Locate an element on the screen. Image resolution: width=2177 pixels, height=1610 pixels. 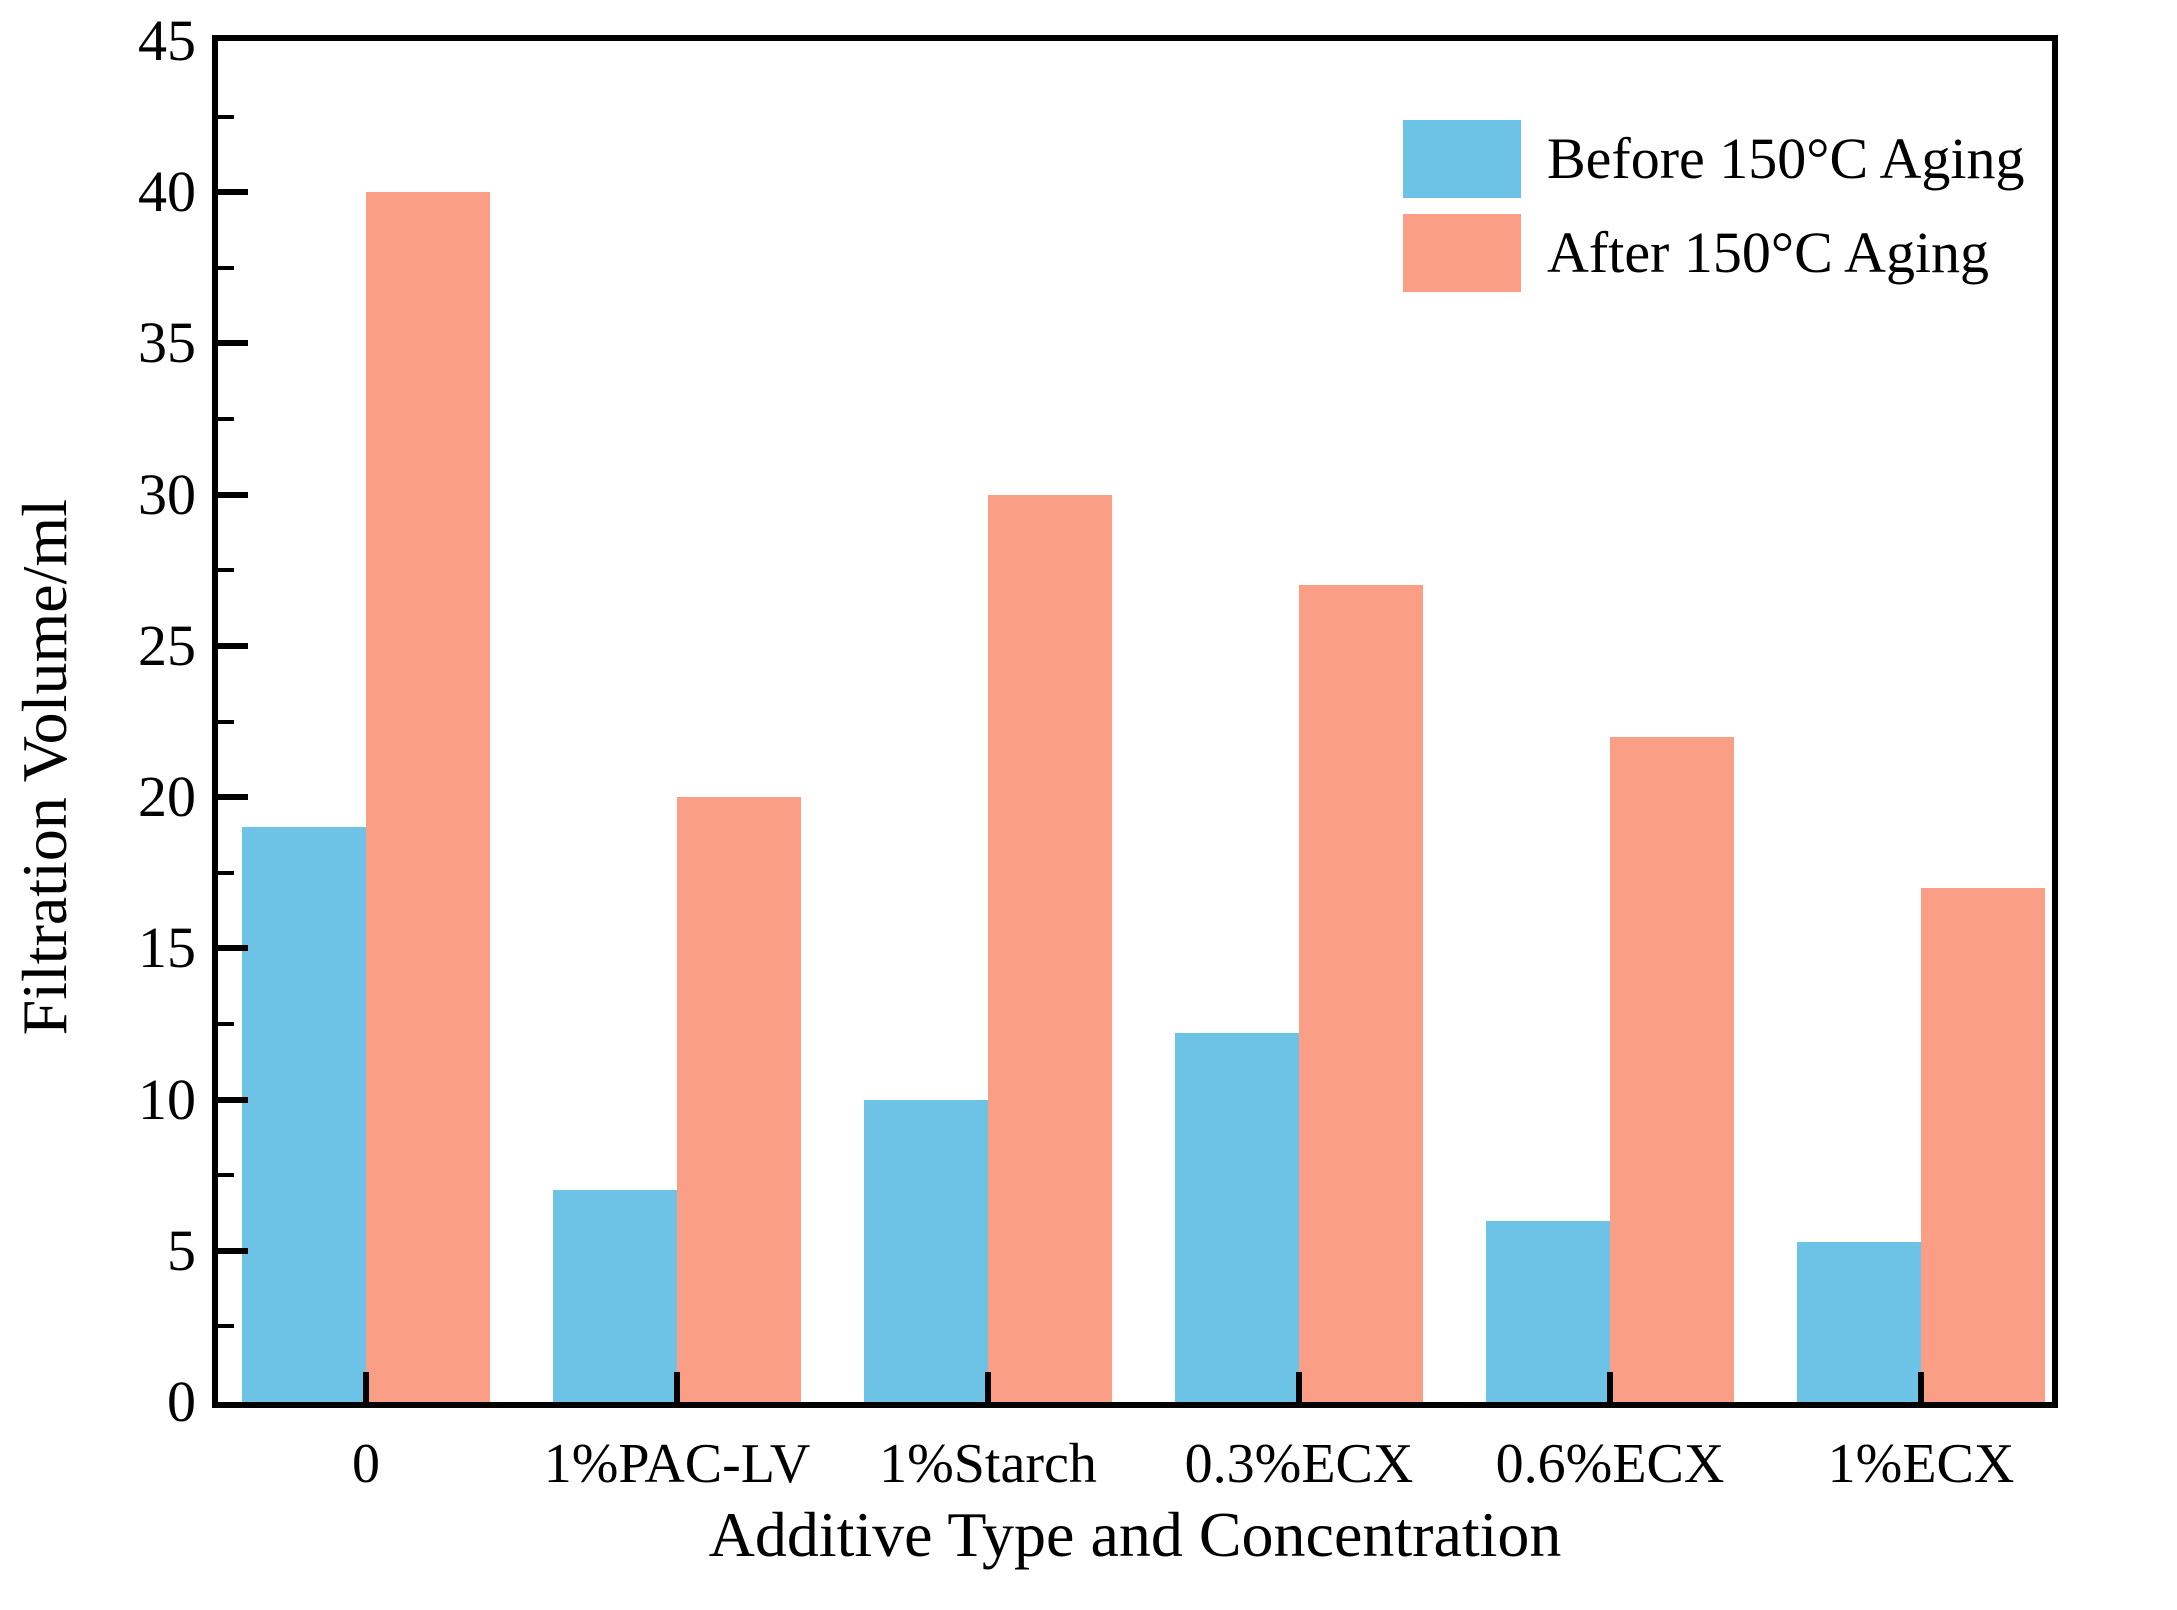
y-tick-label-45: 45 is located at coordinates (167, 40).